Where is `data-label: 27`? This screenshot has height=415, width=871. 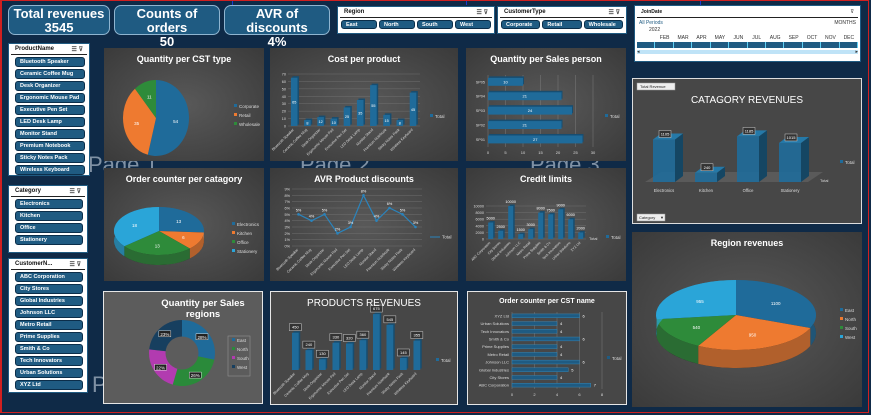 data-label: 27 is located at coordinates (535, 139).